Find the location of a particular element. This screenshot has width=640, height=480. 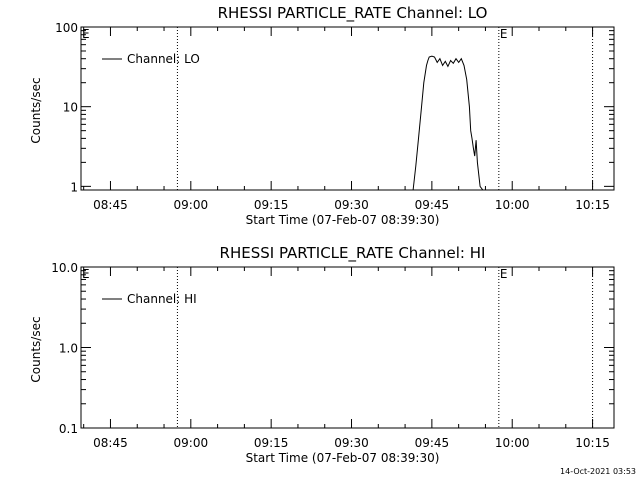

y-tick-label: 1 is located at coordinates (74, 187).